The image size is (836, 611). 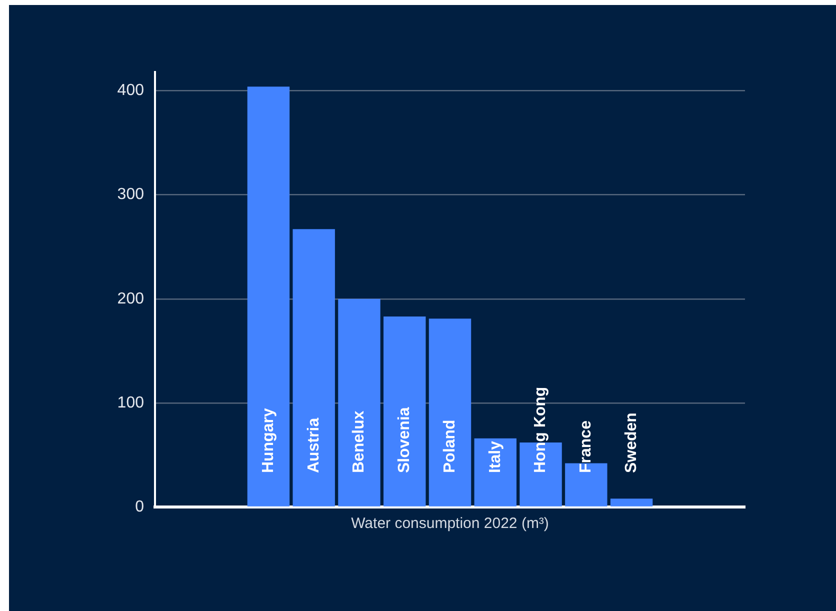 I want to click on x-tick-label: Austria, so click(x=313, y=445).